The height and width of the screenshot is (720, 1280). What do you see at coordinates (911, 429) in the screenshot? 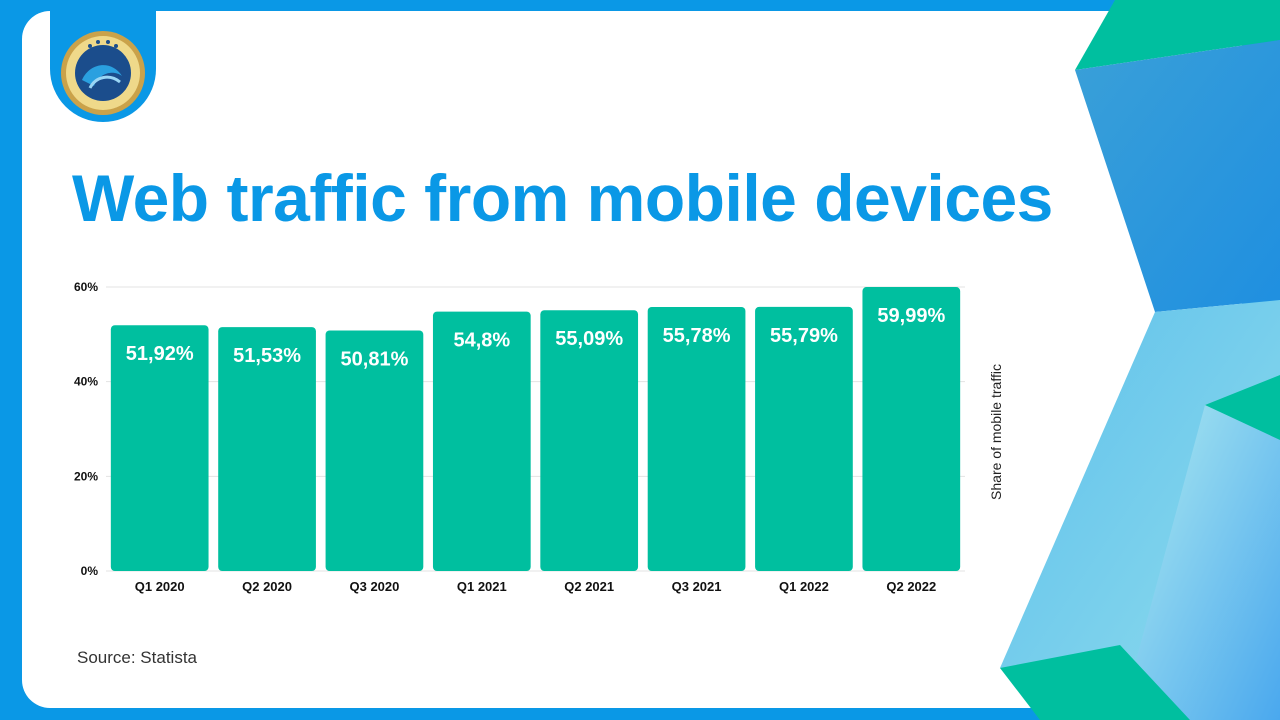
I see `bar-q2-2022` at bounding box center [911, 429].